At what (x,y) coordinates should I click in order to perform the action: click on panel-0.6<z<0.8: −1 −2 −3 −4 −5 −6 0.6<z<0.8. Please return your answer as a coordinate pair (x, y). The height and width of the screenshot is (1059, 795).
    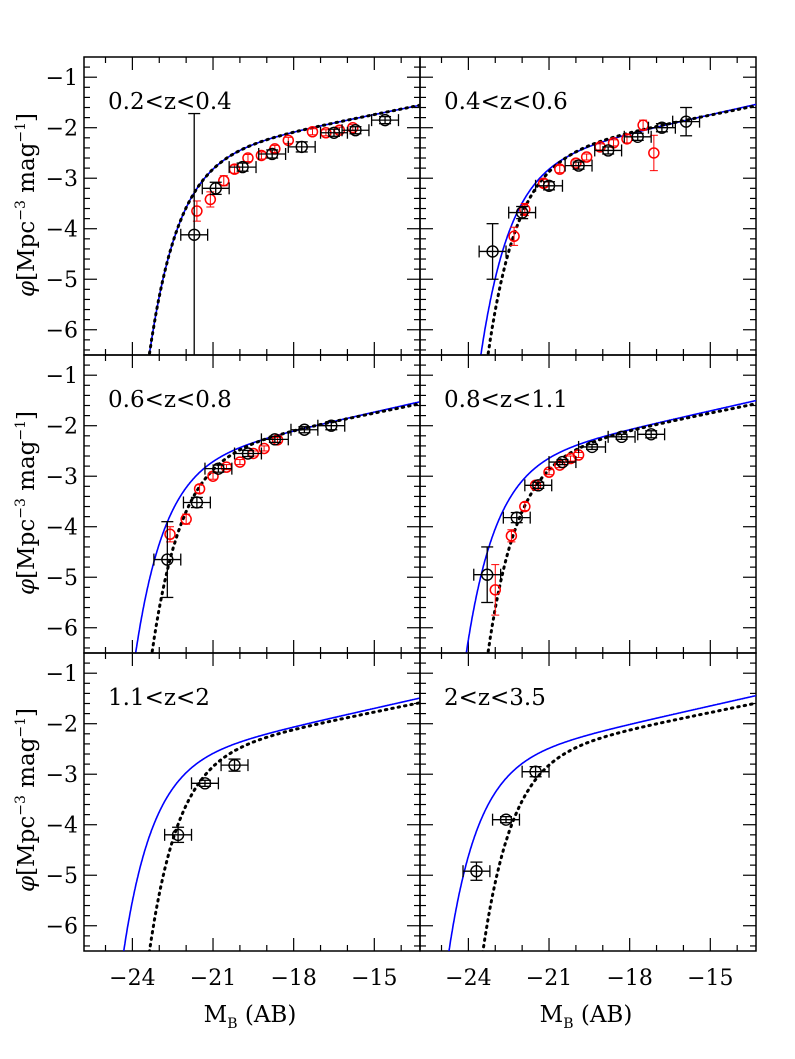
    Looking at the image, I should click on (233, 504).